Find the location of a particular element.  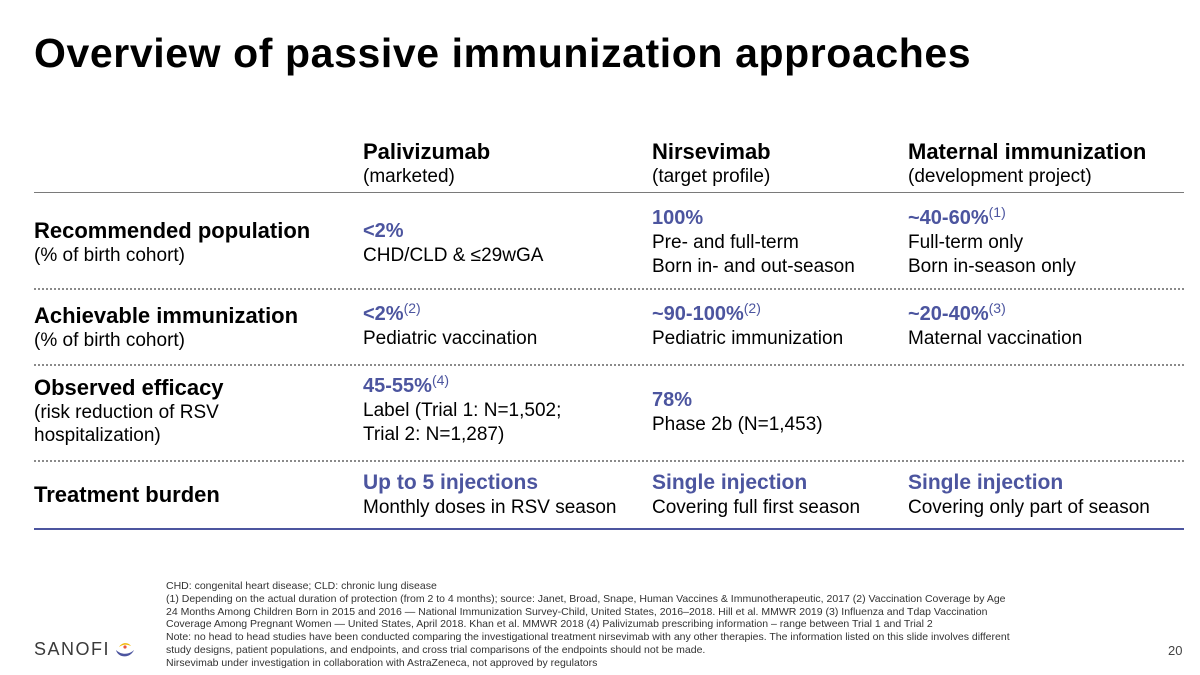

cell-achievable-nirsevimab: ~90-100%(2) Pediatric immunization is located at coordinates (748, 325).